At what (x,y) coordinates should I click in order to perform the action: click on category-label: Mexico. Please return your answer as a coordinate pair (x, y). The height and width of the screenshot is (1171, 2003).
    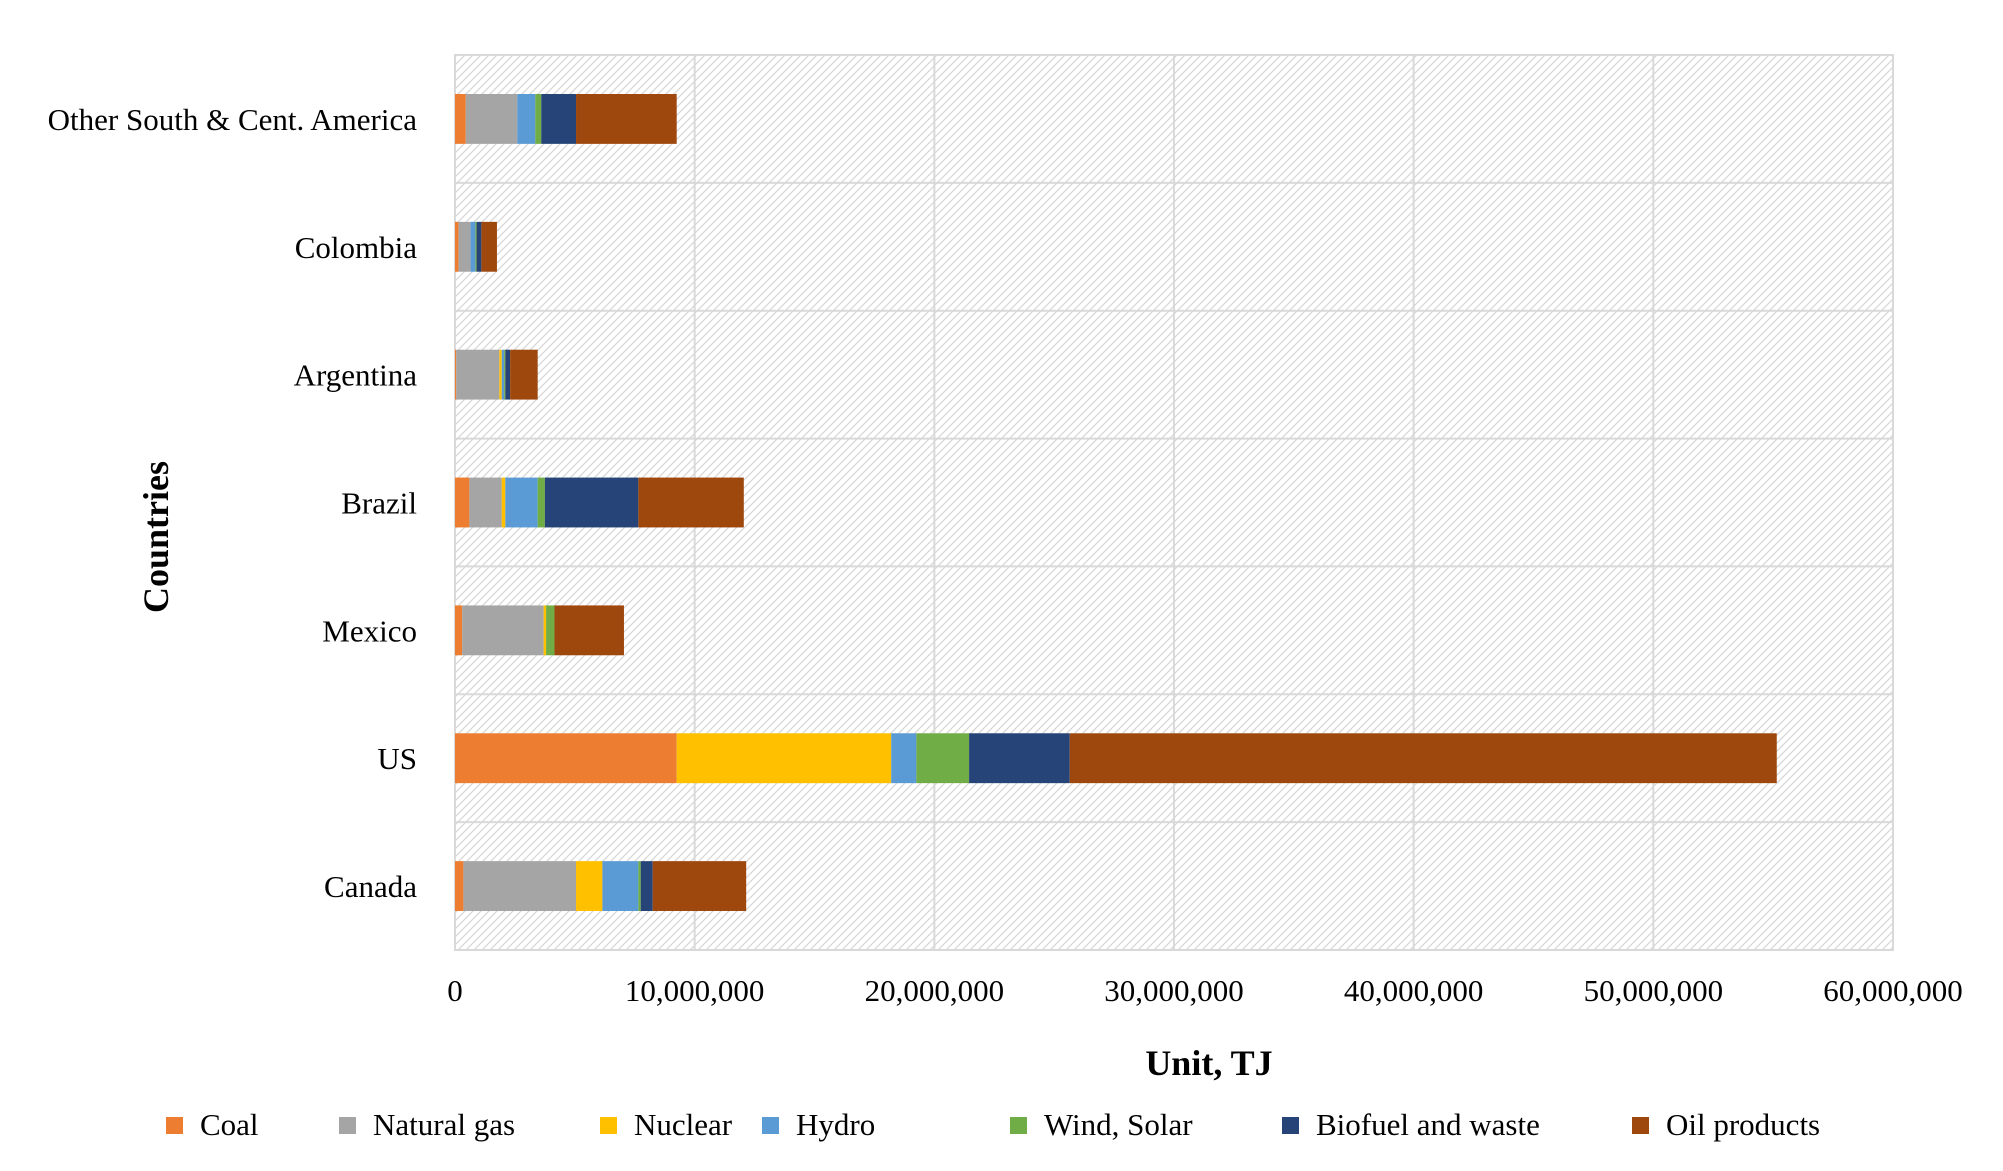
    Looking at the image, I should click on (369, 630).